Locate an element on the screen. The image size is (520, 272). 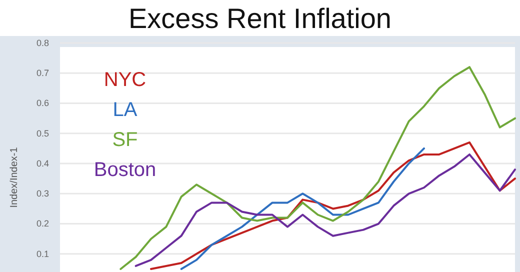
y-tick-label: 0.5 is located at coordinates (42, 133).